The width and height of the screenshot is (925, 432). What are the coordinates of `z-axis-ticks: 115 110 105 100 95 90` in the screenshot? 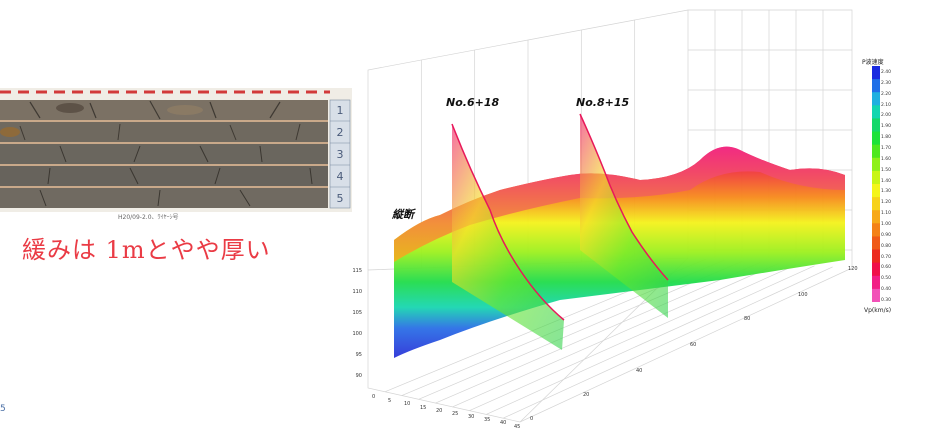 It's located at (357, 323).